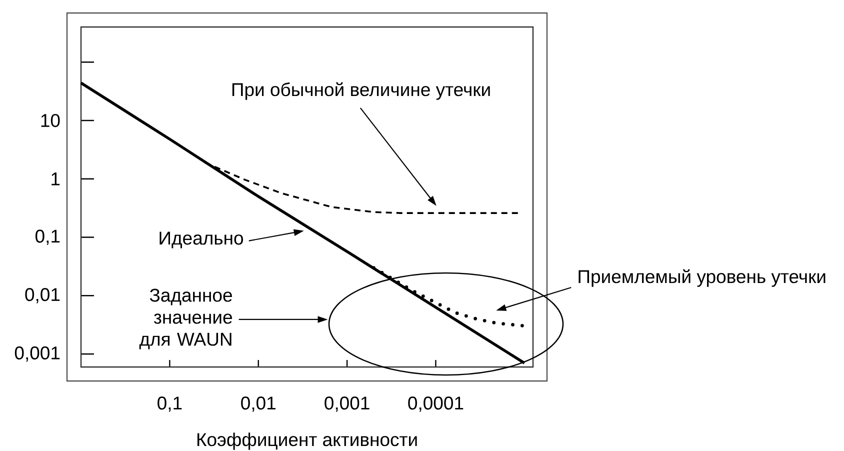 This screenshot has height=451, width=844. I want to click on annotation: Идеально, so click(202, 240).